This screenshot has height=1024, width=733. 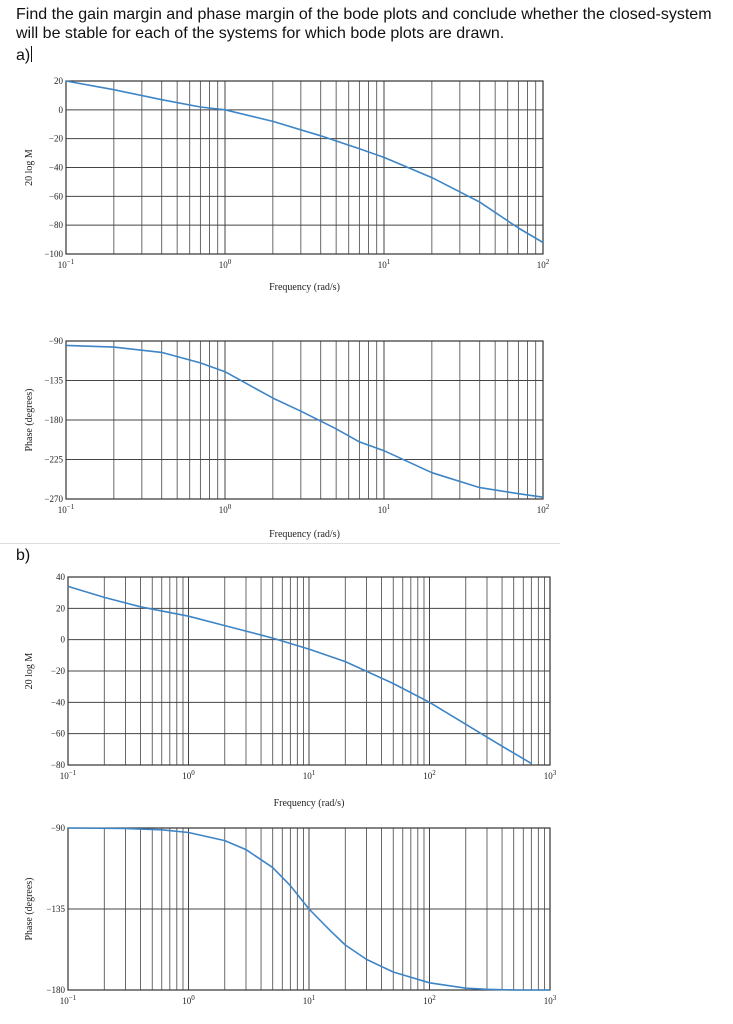 I want to click on y-tick-label: 40, so click(x=61, y=577).